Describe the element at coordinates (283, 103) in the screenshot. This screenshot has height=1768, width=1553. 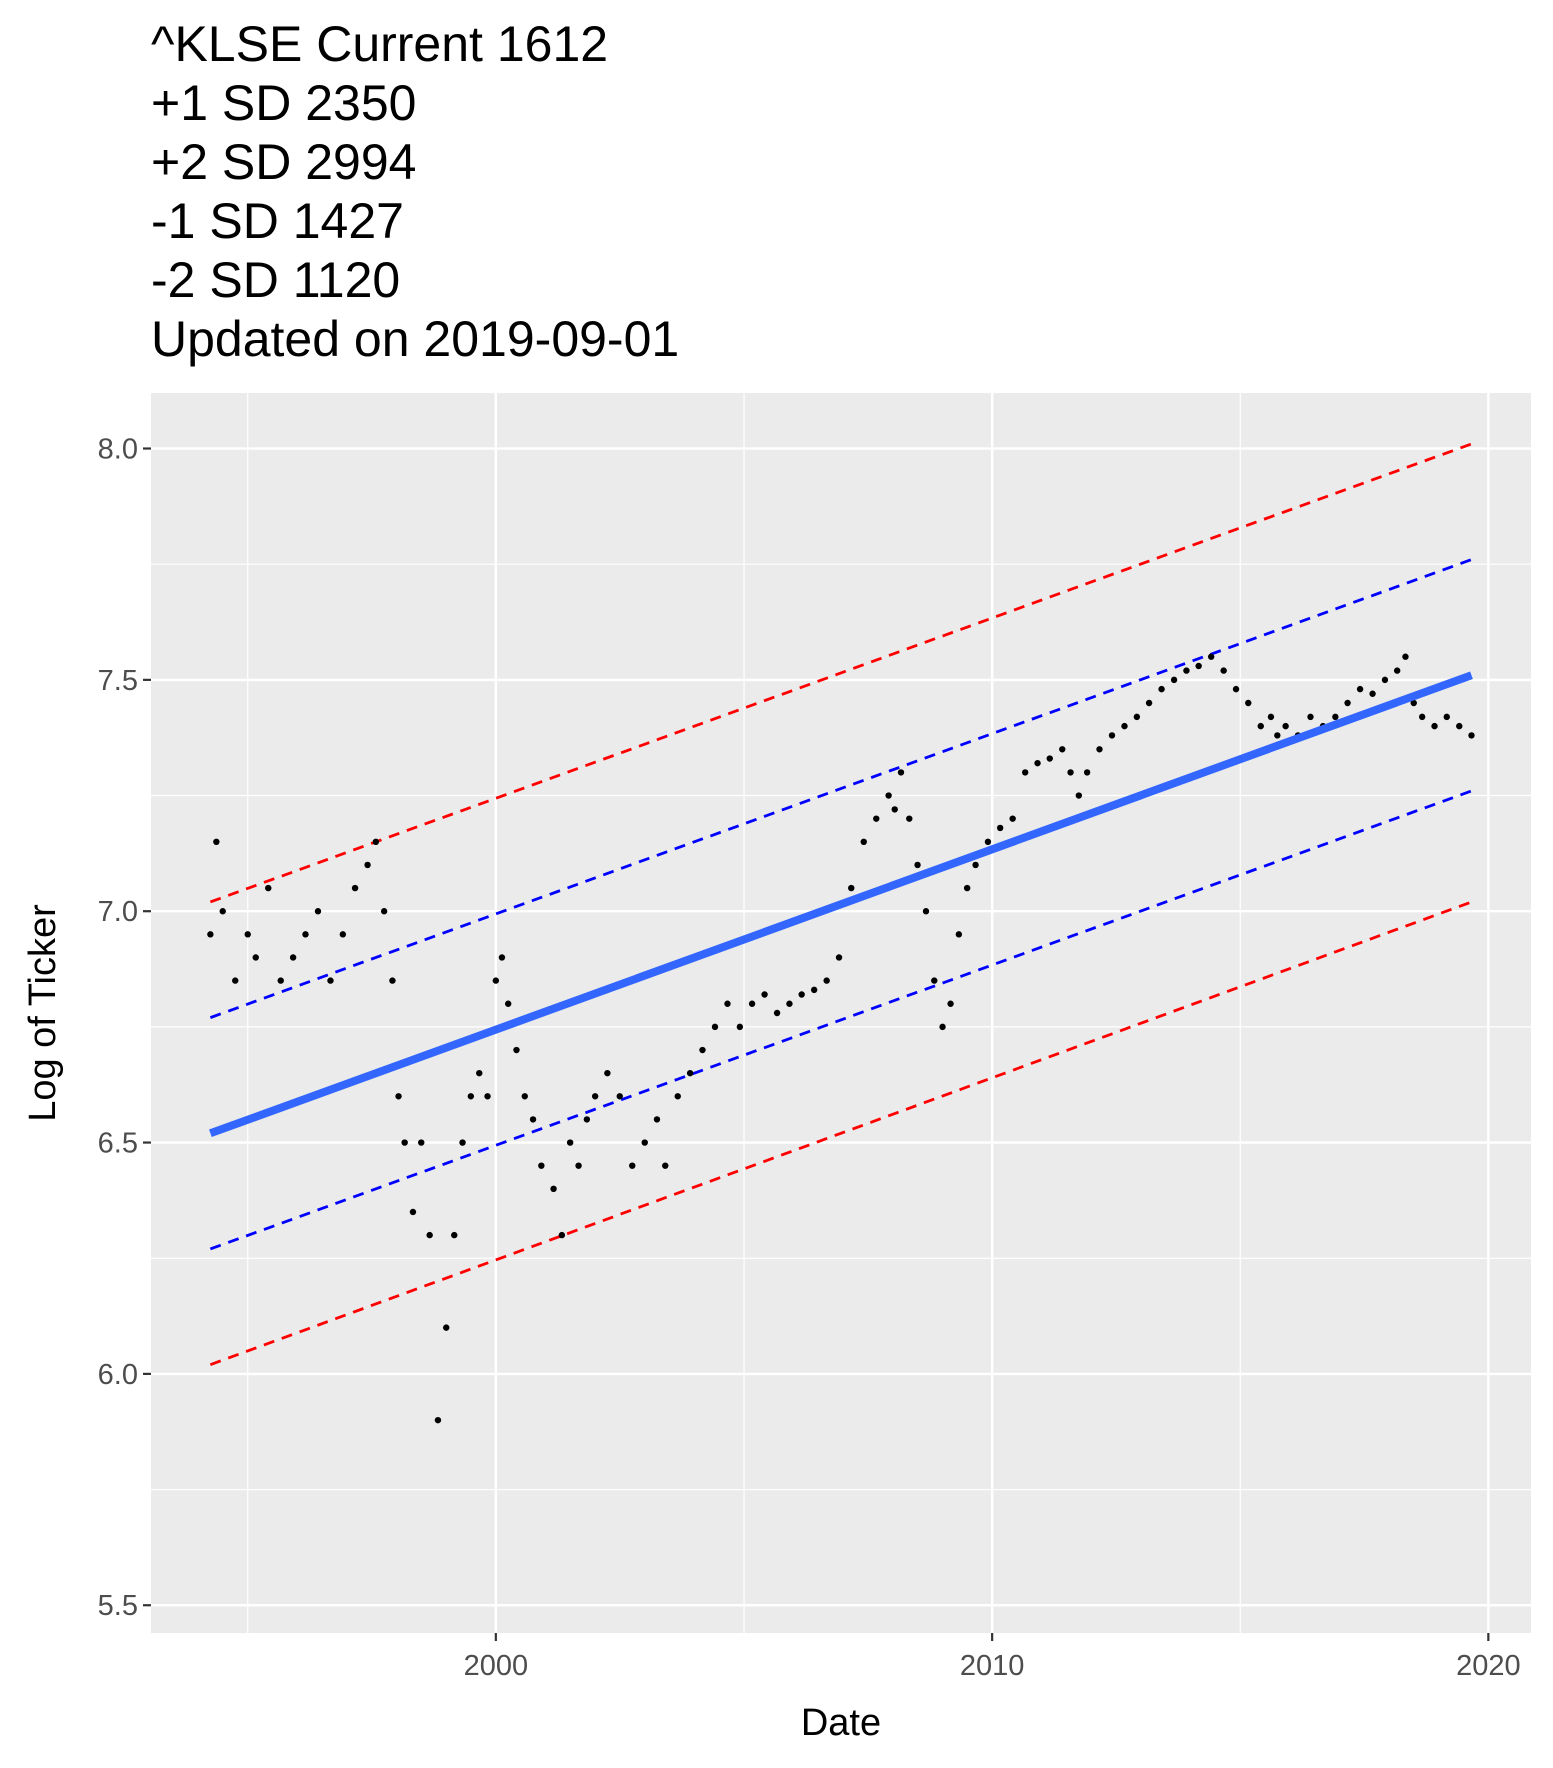
I see `title-line-2: +1 SD 2350` at that location.